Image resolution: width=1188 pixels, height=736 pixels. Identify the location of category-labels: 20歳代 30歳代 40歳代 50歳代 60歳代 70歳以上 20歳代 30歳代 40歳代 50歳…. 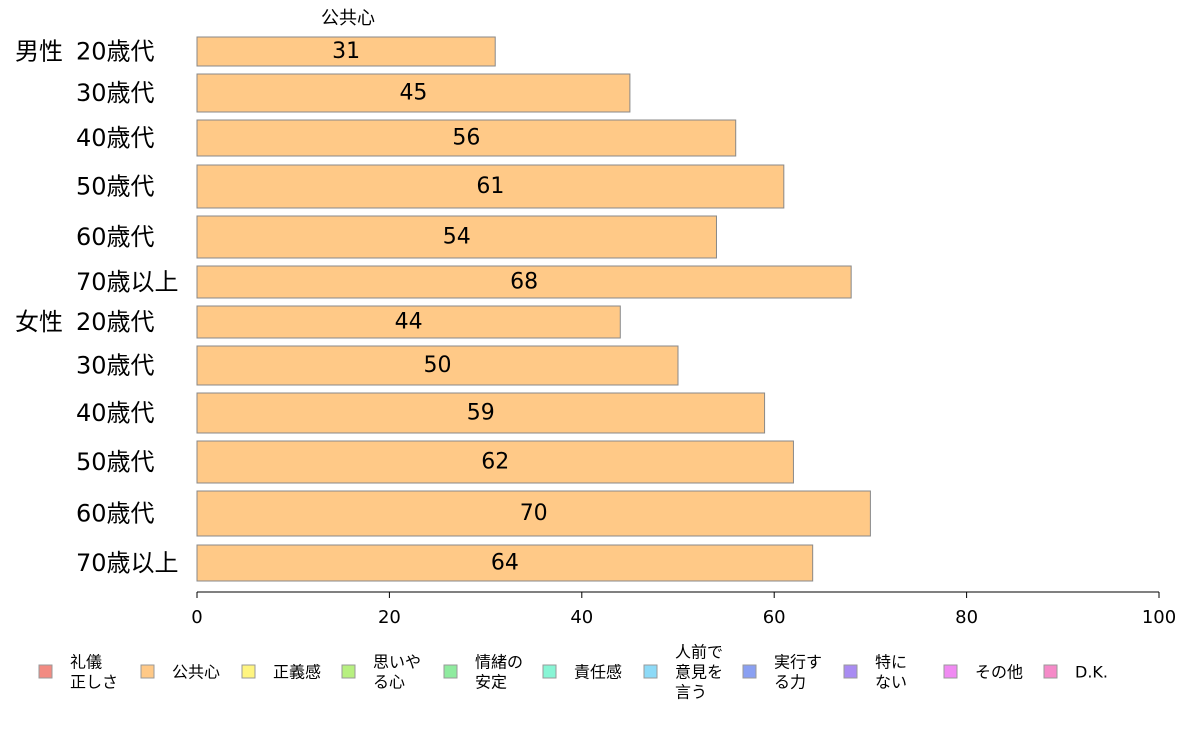
(97, 308).